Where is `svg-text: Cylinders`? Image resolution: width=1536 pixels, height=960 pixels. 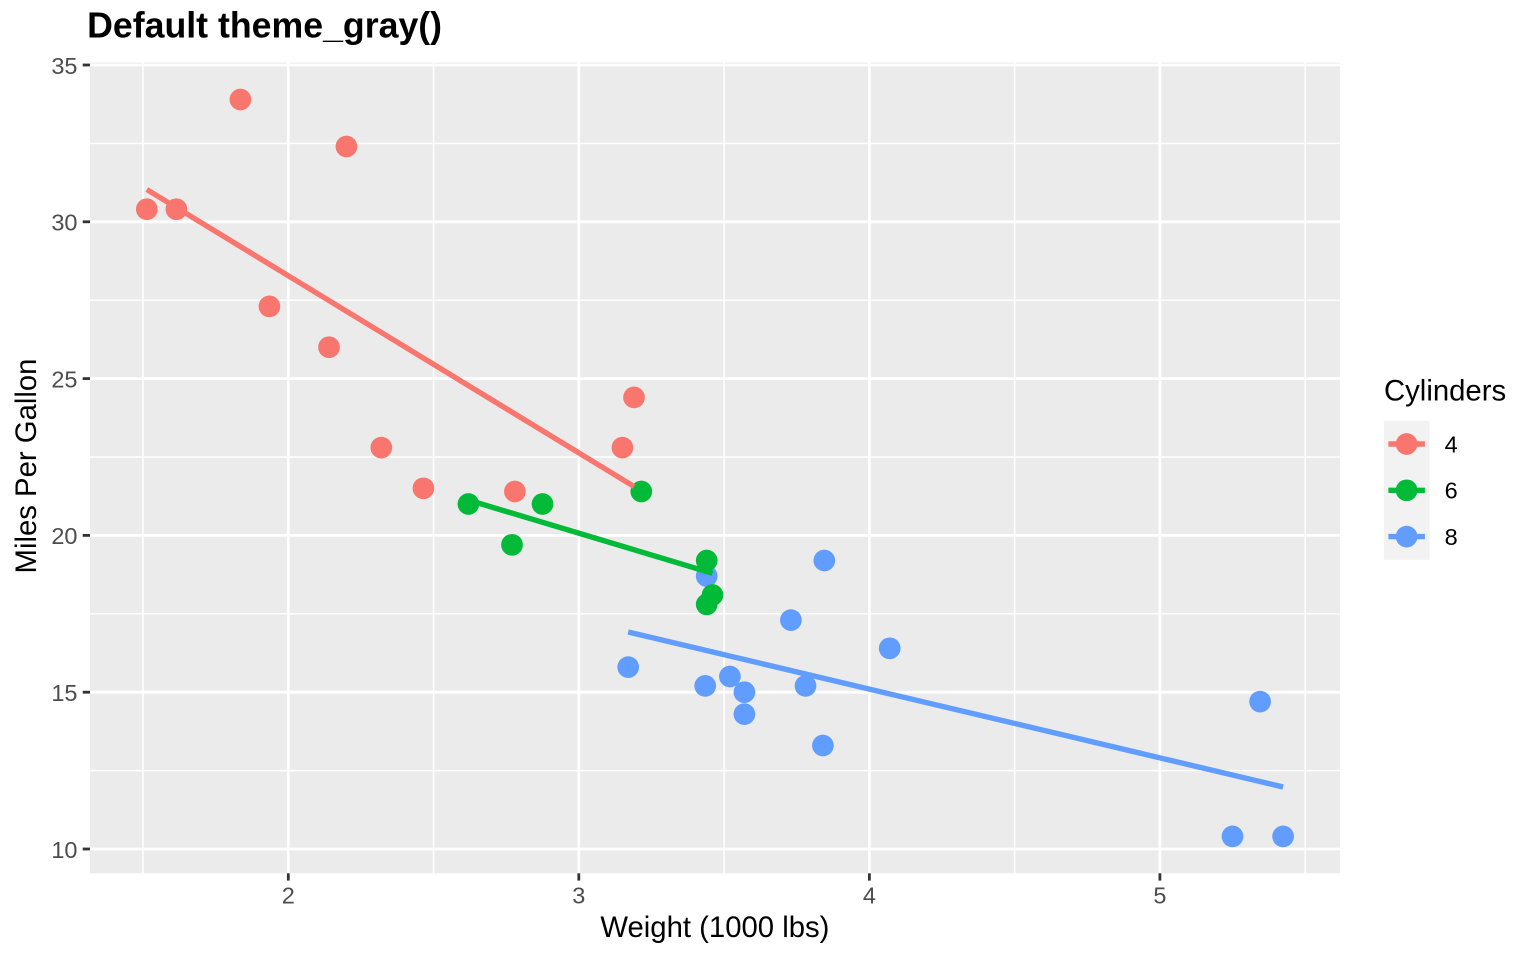 svg-text: Cylinders is located at coordinates (1445, 391).